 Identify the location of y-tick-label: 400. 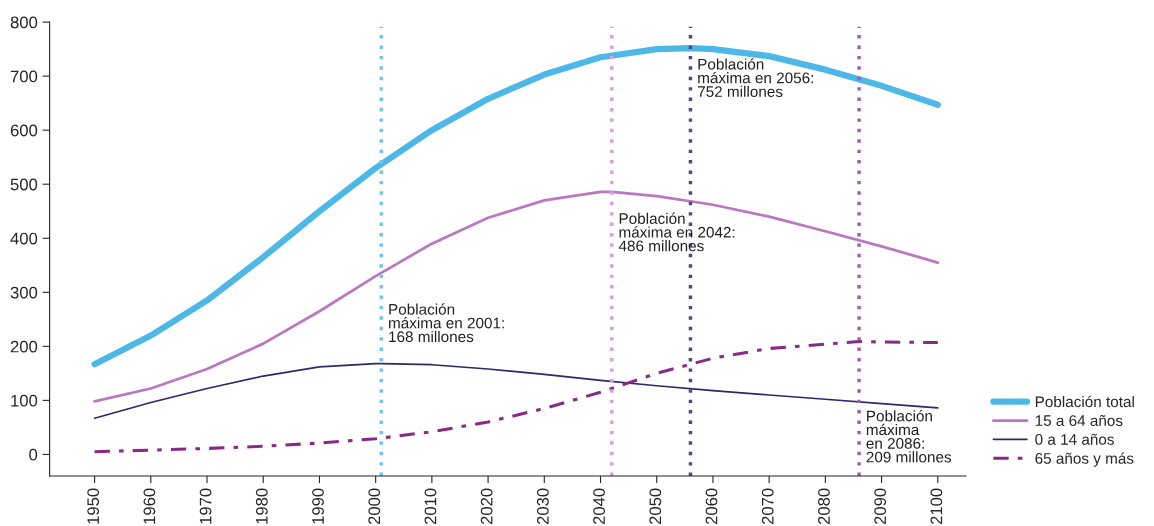
(24, 238).